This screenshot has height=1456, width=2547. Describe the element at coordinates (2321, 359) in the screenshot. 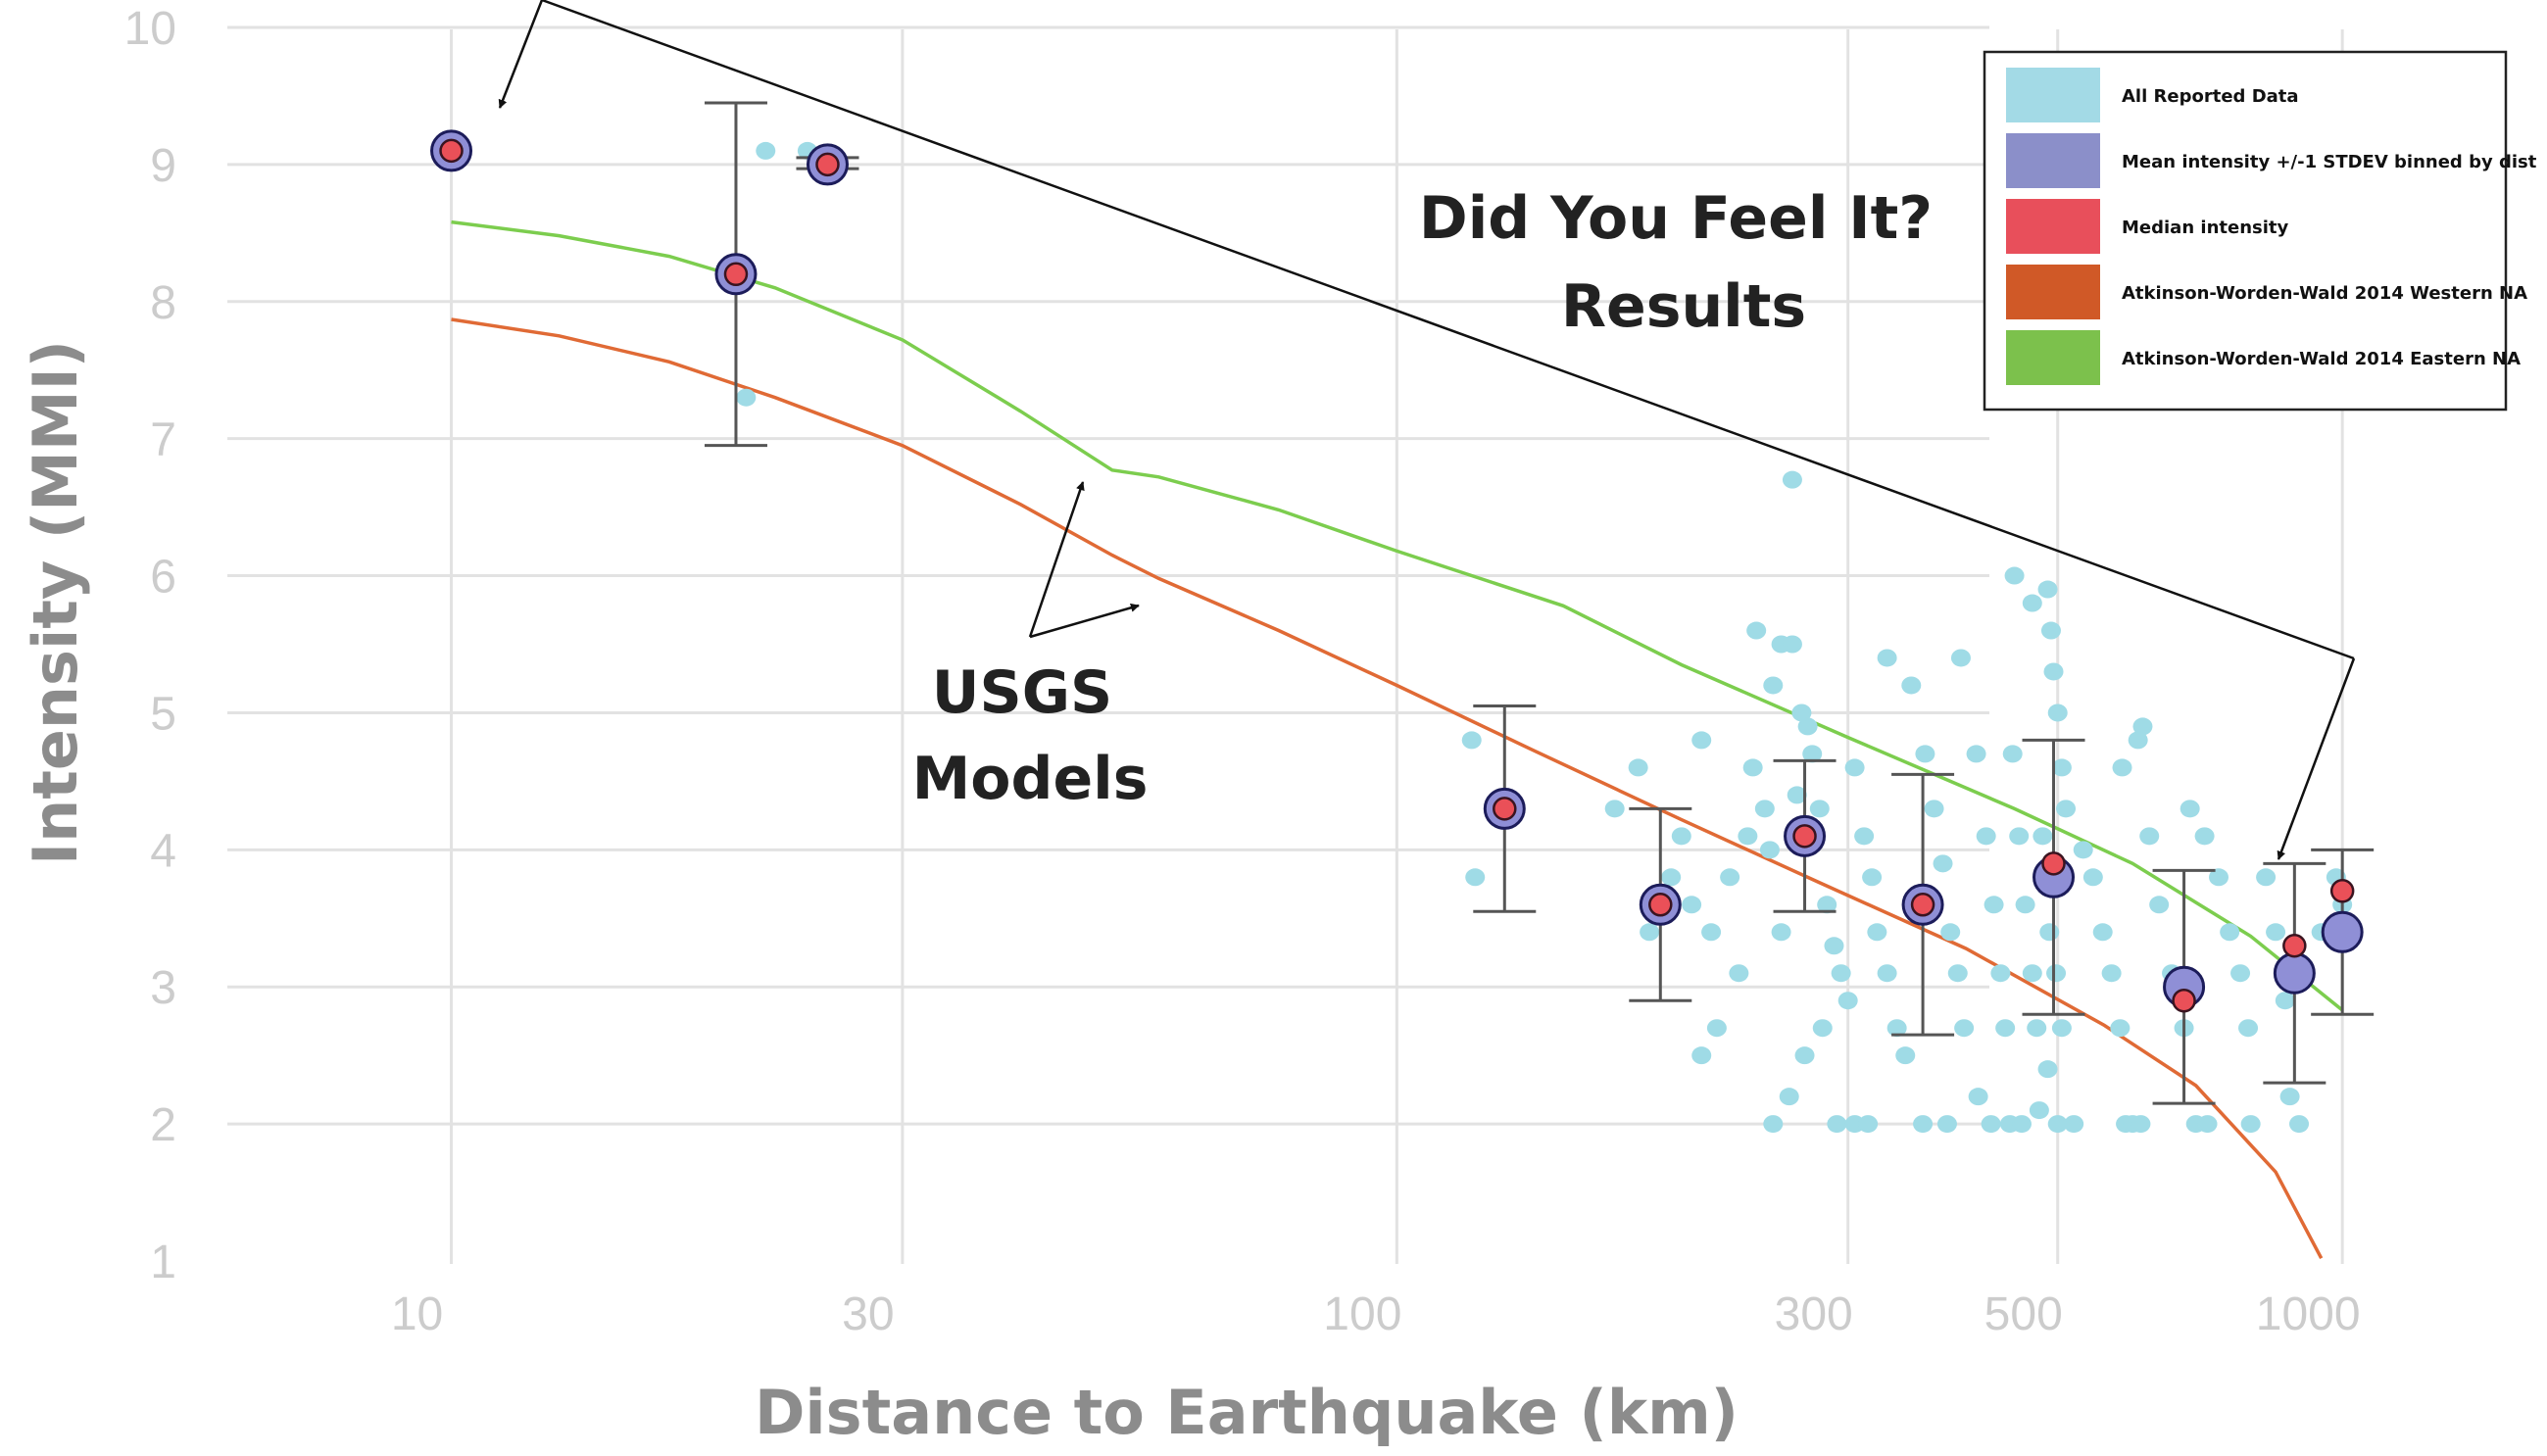

I see `legend-label-eastern: Atkinson-Worden-Wald 2014 Eastern NA` at that location.